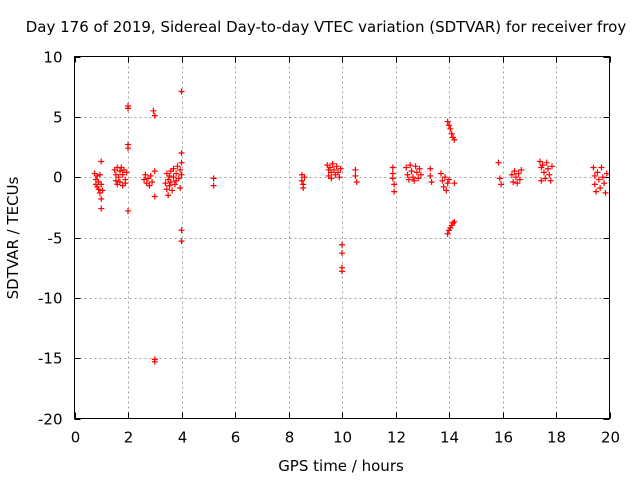  Describe the element at coordinates (183, 438) in the screenshot. I see `x-tick-label: 4` at that location.